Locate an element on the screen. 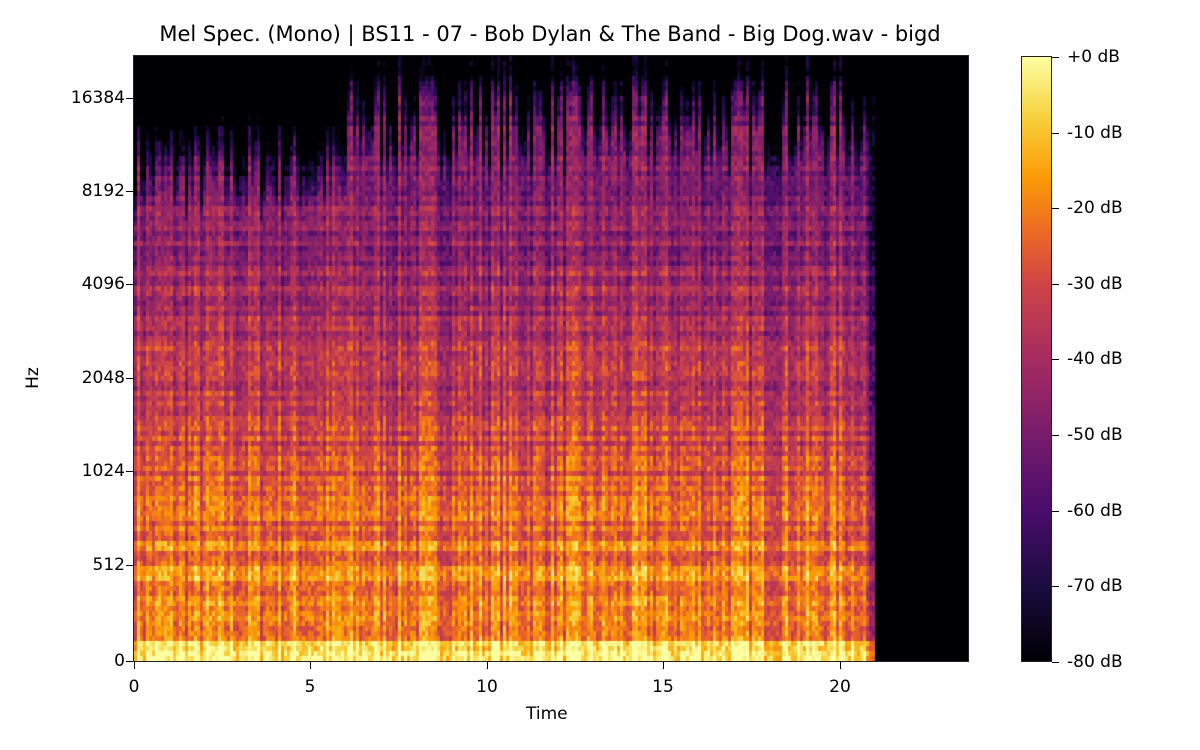 This screenshot has width=1200, height=750. y-tick-label: 2048 is located at coordinates (103, 378).